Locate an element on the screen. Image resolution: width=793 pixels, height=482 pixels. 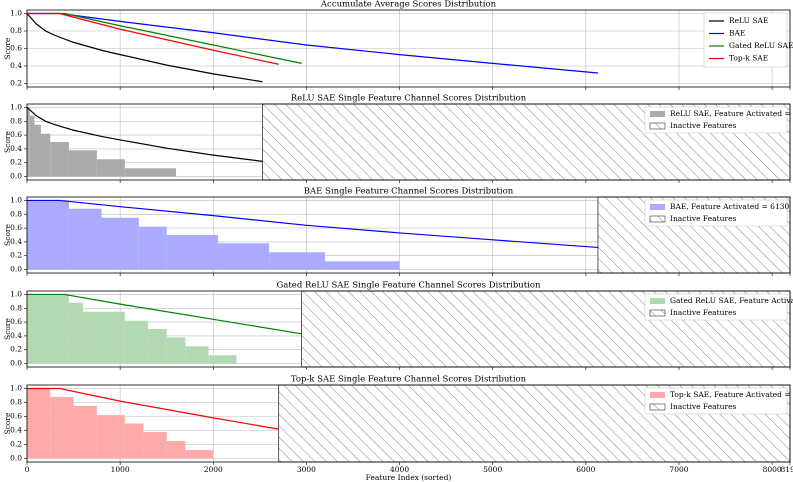
x-tick-label: 3000 is located at coordinates (306, 469).